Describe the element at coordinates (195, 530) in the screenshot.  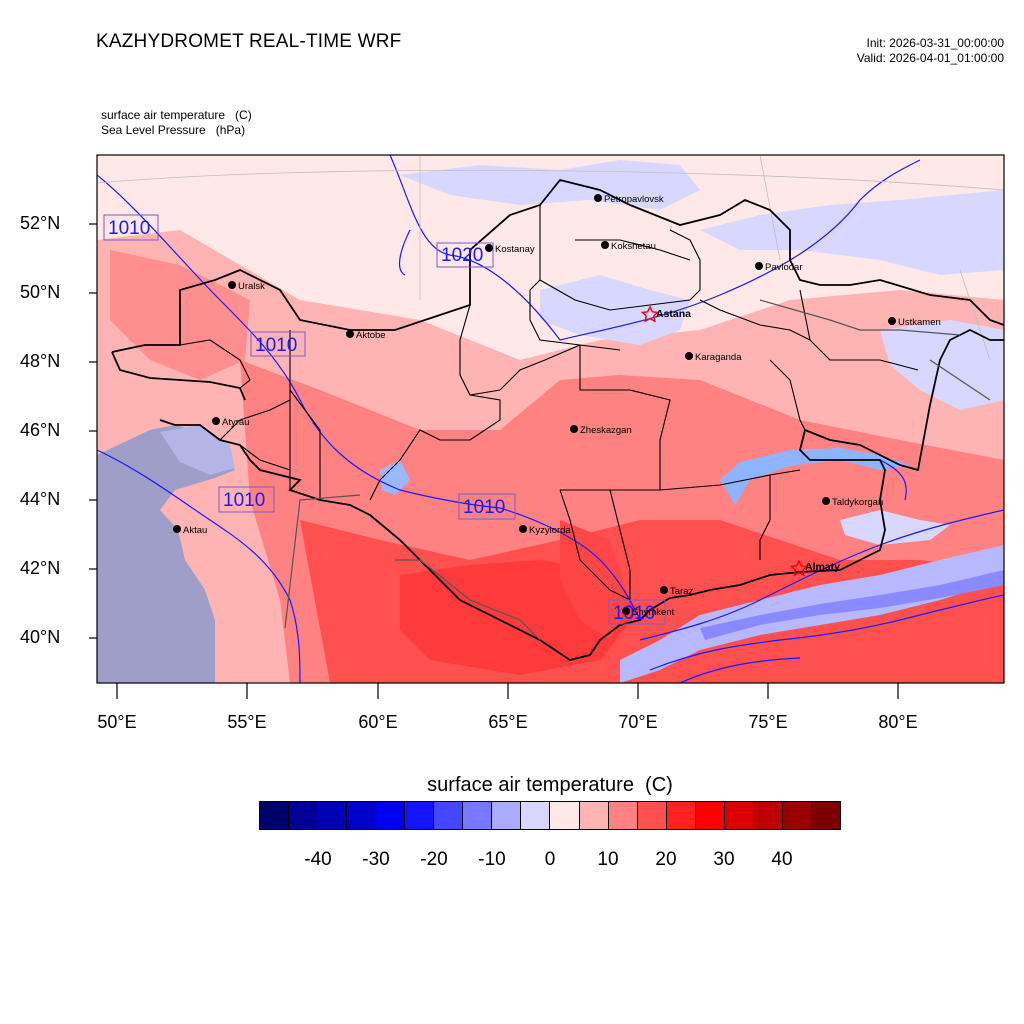
I see `svg-text: Aktau` at that location.